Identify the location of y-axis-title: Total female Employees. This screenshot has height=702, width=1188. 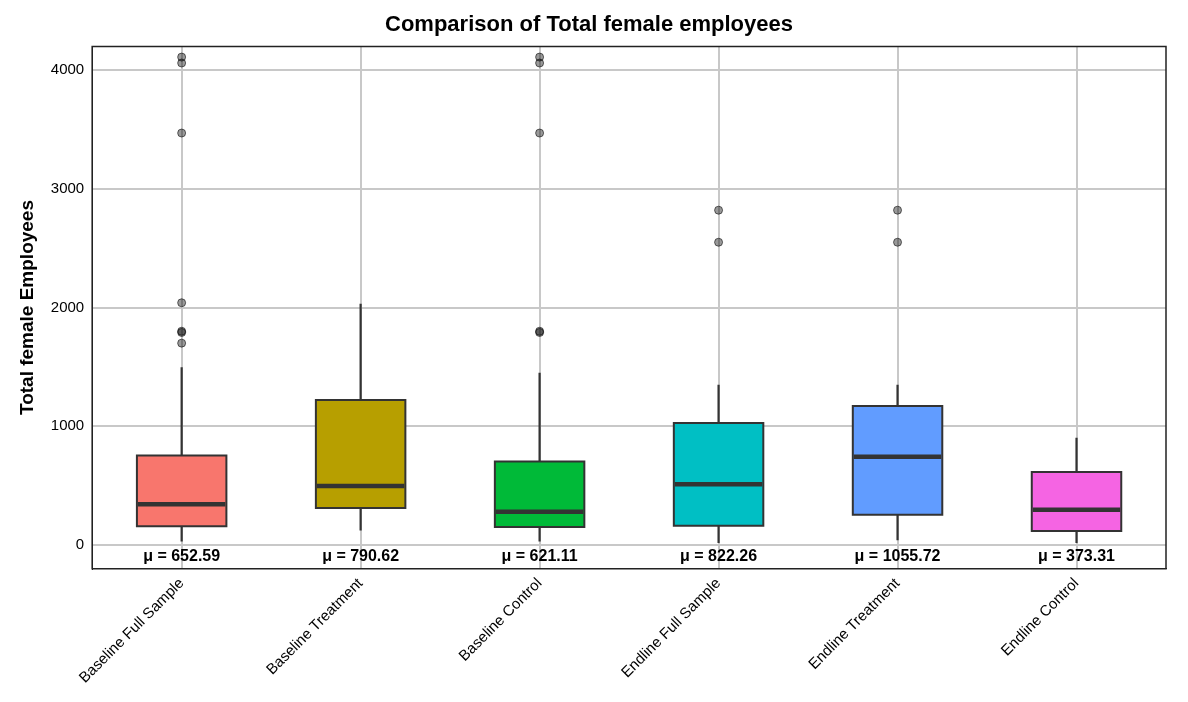
(26, 307).